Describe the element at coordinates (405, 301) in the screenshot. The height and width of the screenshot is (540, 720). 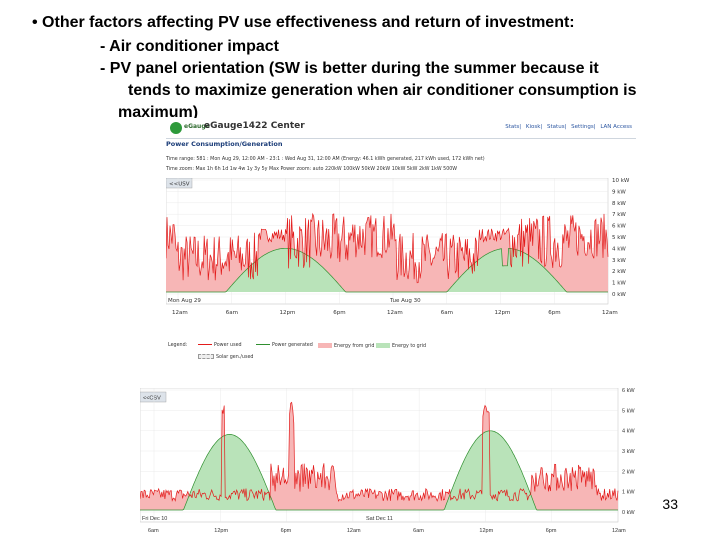
I see `date-label-2: Tue Aug 30` at that location.